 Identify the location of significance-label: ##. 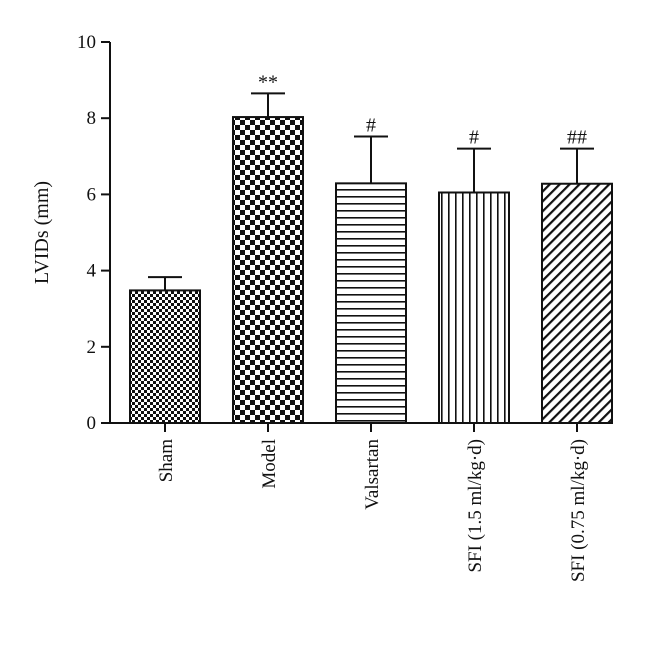
(577, 138).